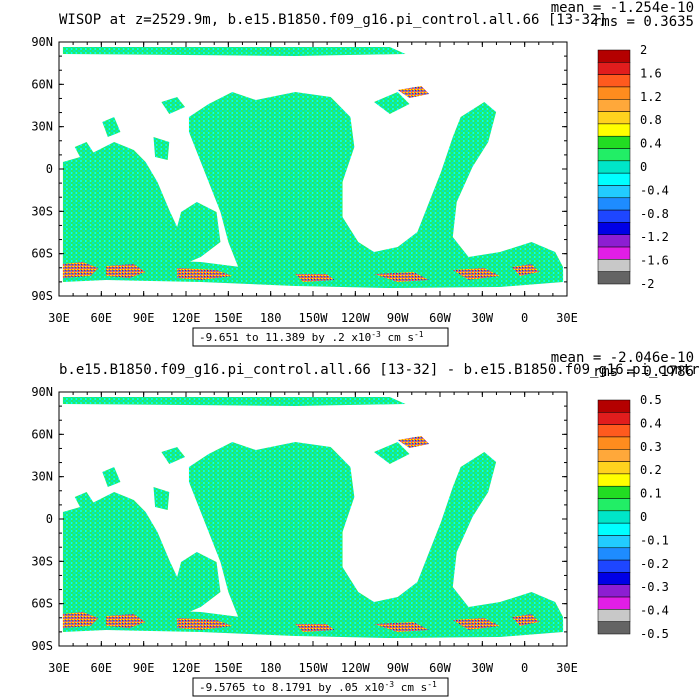 The image size is (700, 700). Describe the element at coordinates (654, 540) in the screenshot. I see `colorbar-label: -0.1` at that location.